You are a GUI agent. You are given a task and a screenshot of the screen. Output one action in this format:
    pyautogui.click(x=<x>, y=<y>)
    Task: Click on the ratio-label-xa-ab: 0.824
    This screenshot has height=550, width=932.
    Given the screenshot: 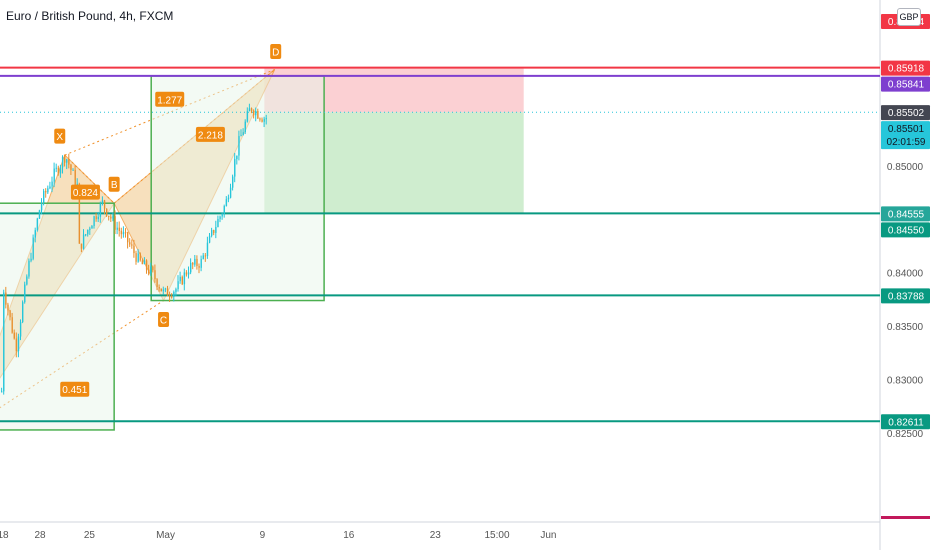 What is the action you would take?
    pyautogui.click(x=85, y=192)
    